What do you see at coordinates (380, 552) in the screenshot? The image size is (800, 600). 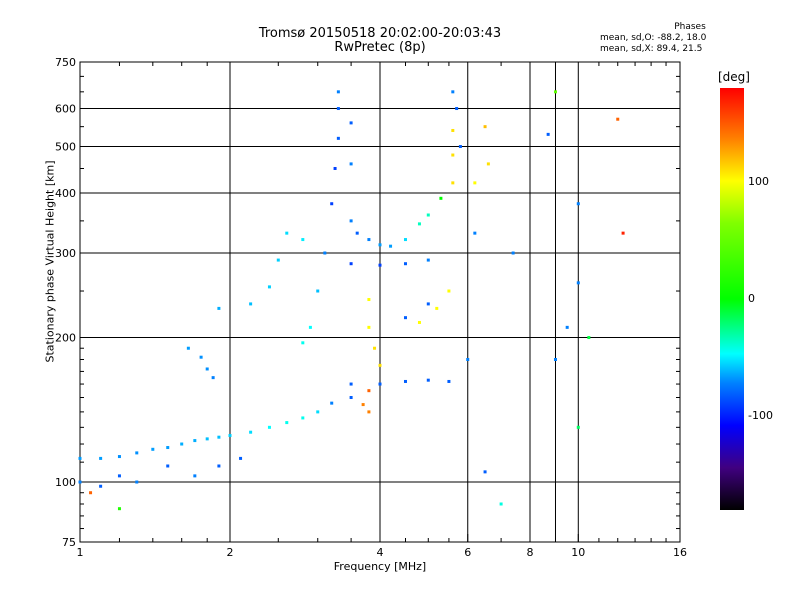 I see `x-tick-label: 4` at bounding box center [380, 552].